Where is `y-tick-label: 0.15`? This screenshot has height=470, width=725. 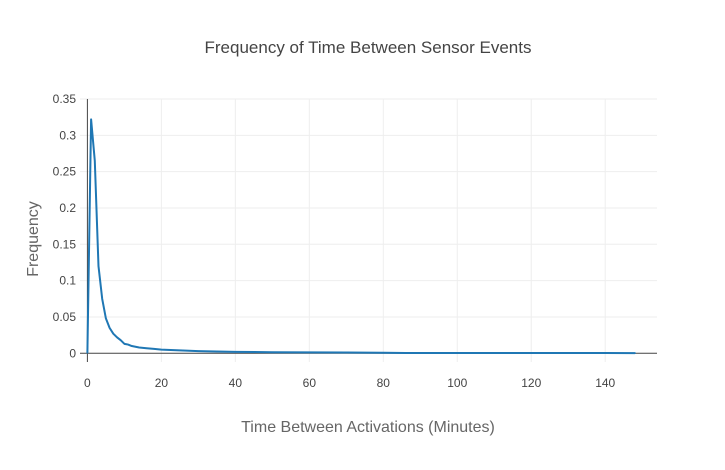
y-tick-label: 0.15 is located at coordinates (65, 244).